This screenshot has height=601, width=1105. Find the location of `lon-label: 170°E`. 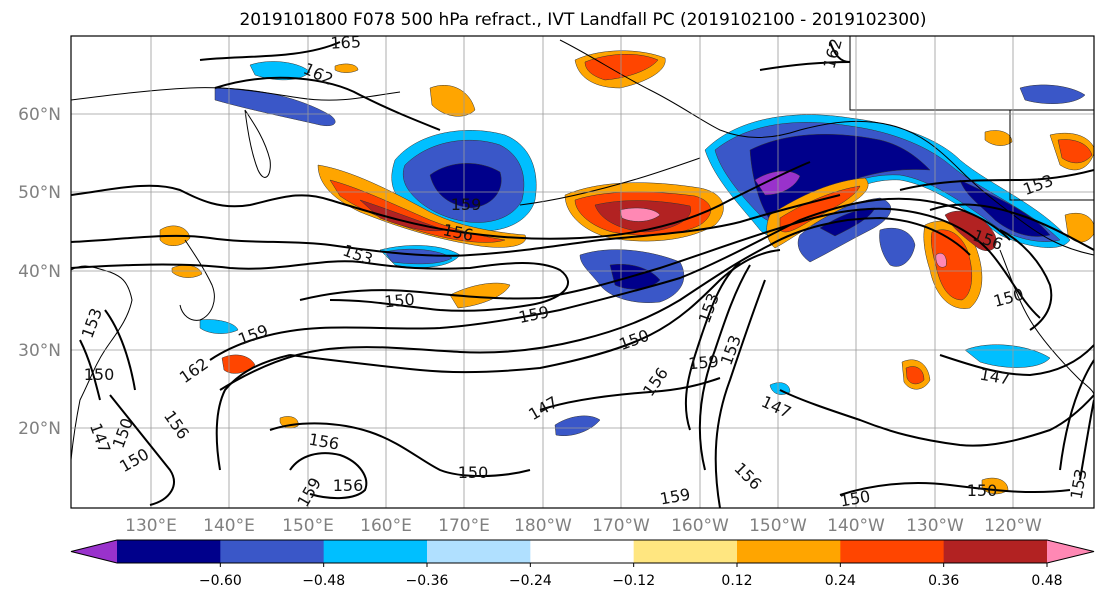

lon-label: 170°E is located at coordinates (464, 526).